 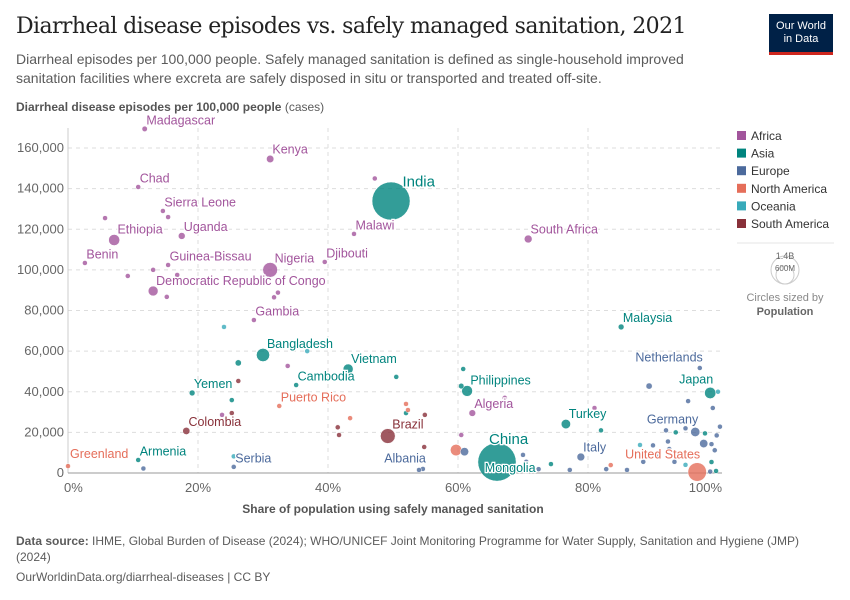 I want to click on point-label: Puerto Rico, so click(x=313, y=397).